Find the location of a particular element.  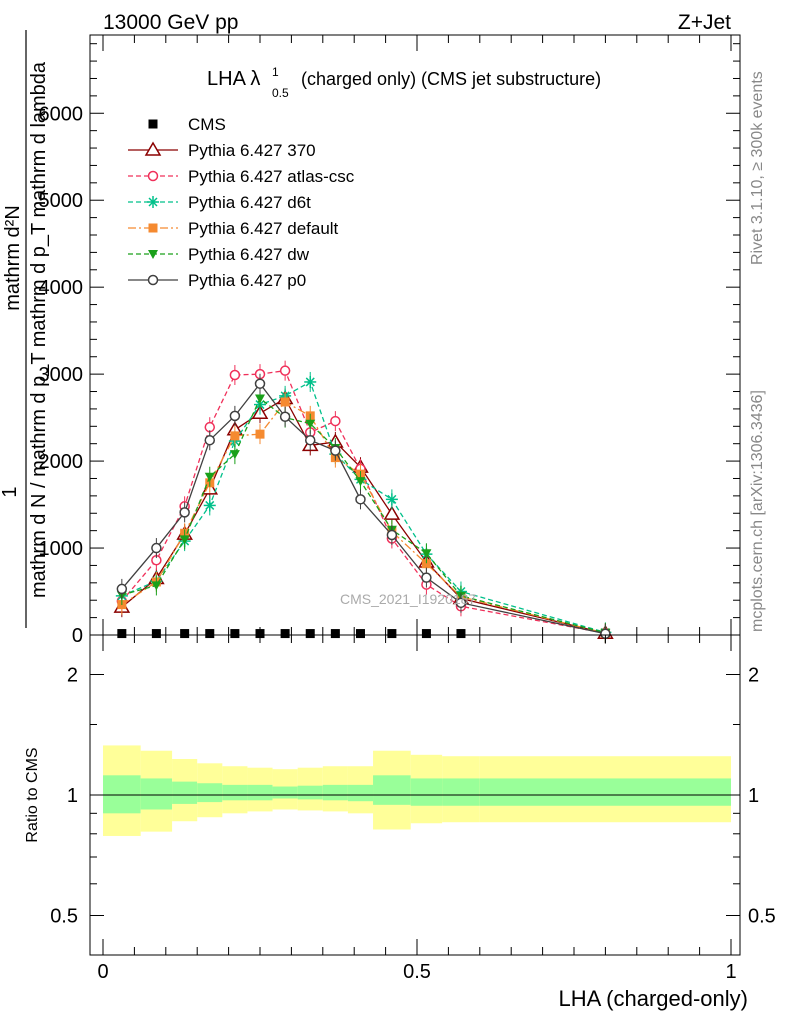

legend-item: Pythia 6.427 dw is located at coordinates (219, 254).